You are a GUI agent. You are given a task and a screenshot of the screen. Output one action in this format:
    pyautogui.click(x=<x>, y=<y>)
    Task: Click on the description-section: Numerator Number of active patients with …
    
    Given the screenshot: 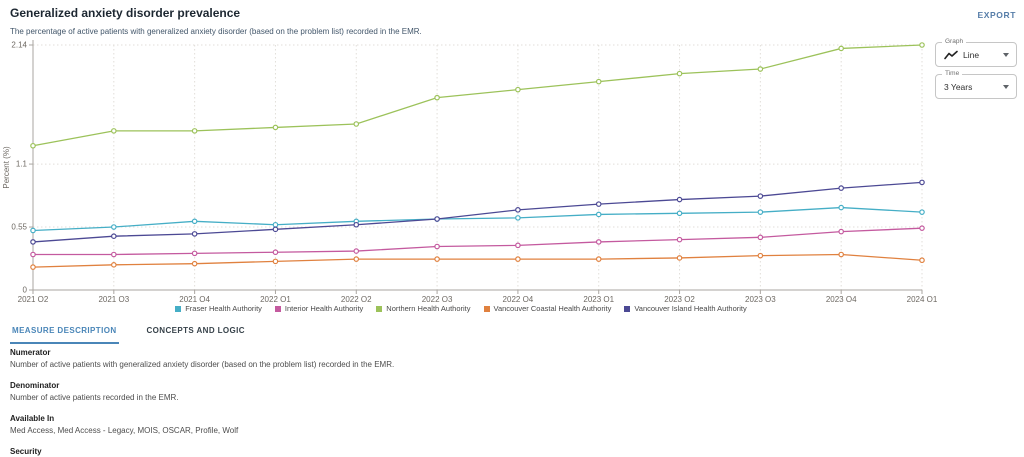 What is the action you would take?
    pyautogui.click(x=390, y=358)
    